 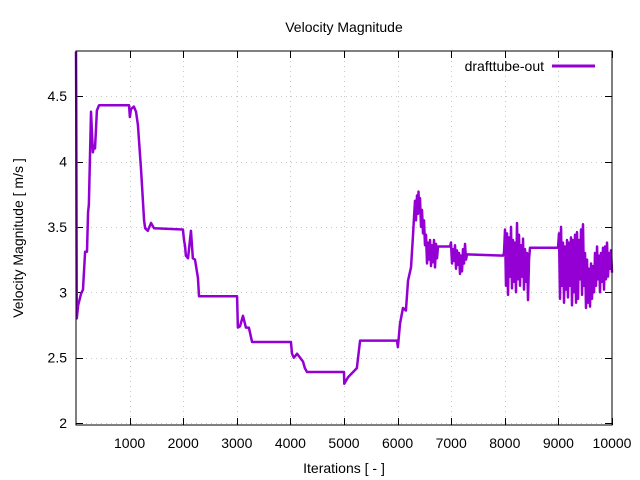 What do you see at coordinates (504, 443) in the screenshot?
I see `x-tick-label: 8000` at bounding box center [504, 443].